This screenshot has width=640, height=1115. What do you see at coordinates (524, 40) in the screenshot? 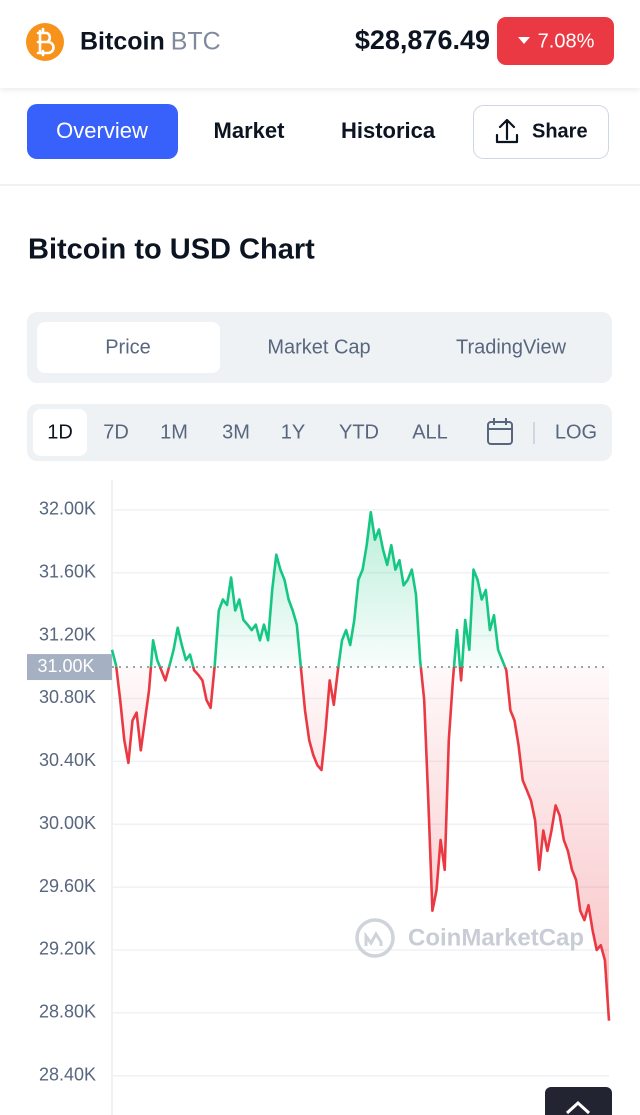
I see `down-arrow` at bounding box center [524, 40].